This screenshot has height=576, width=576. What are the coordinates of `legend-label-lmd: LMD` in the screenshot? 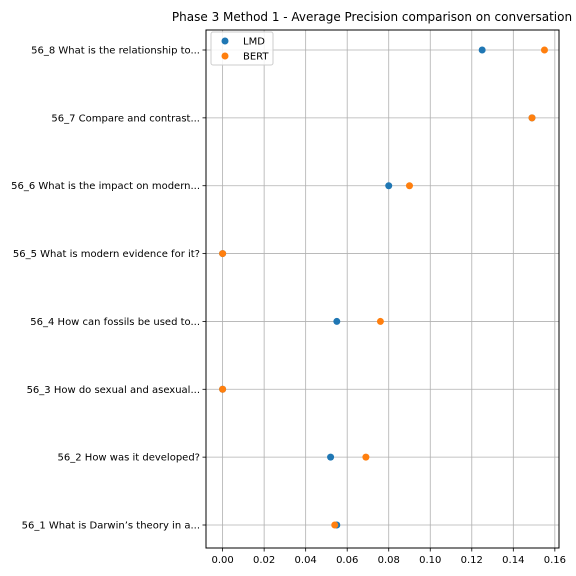 It's located at (254, 42).